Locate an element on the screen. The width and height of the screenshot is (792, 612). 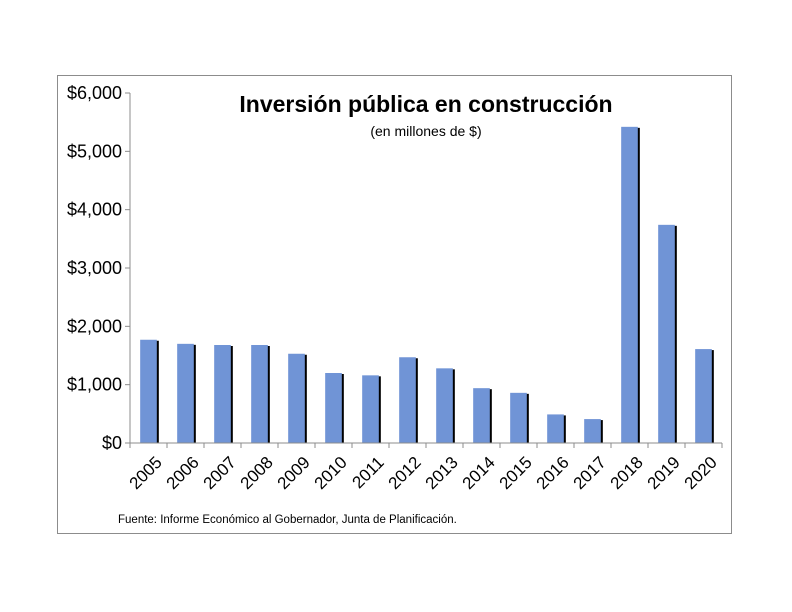
bar-2009 is located at coordinates (296, 398).